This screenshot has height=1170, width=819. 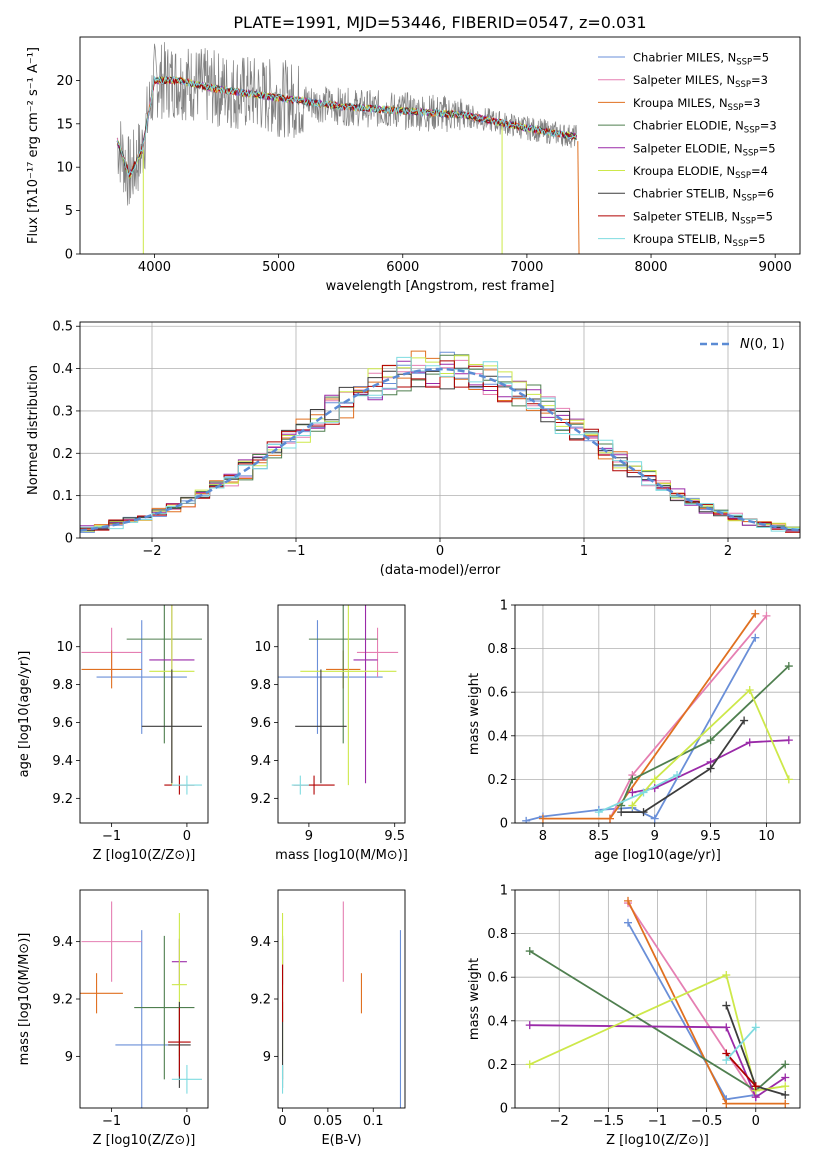 I want to click on legend-entry: N(0, 1), so click(x=762, y=344).